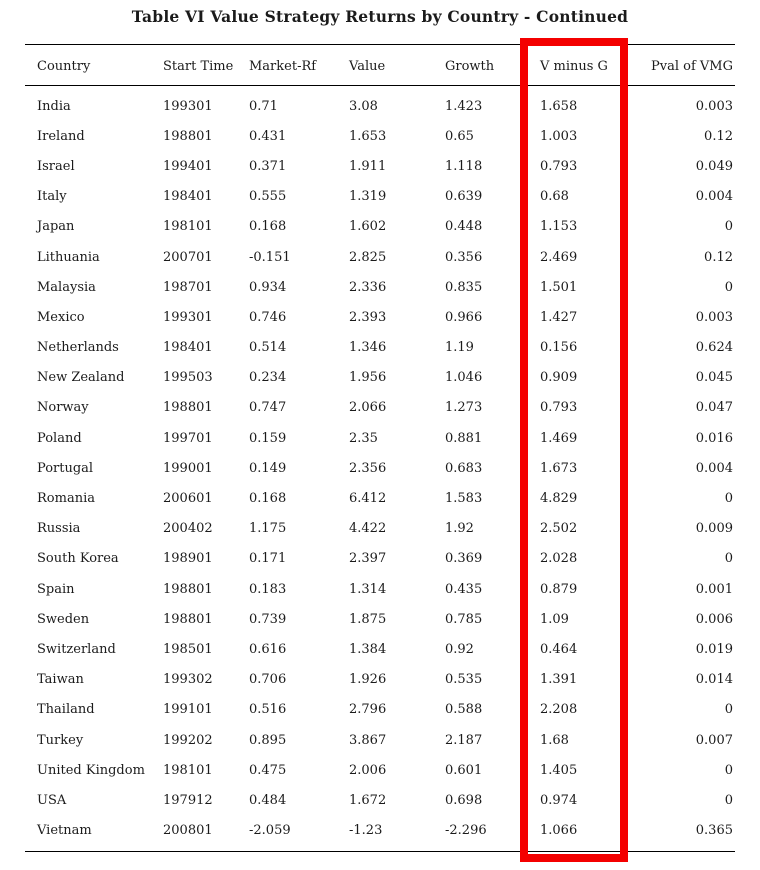 Image resolution: width=760 pixels, height=870 pixels. What do you see at coordinates (283, 66) in the screenshot?
I see `column-header: Market-Rf` at bounding box center [283, 66].